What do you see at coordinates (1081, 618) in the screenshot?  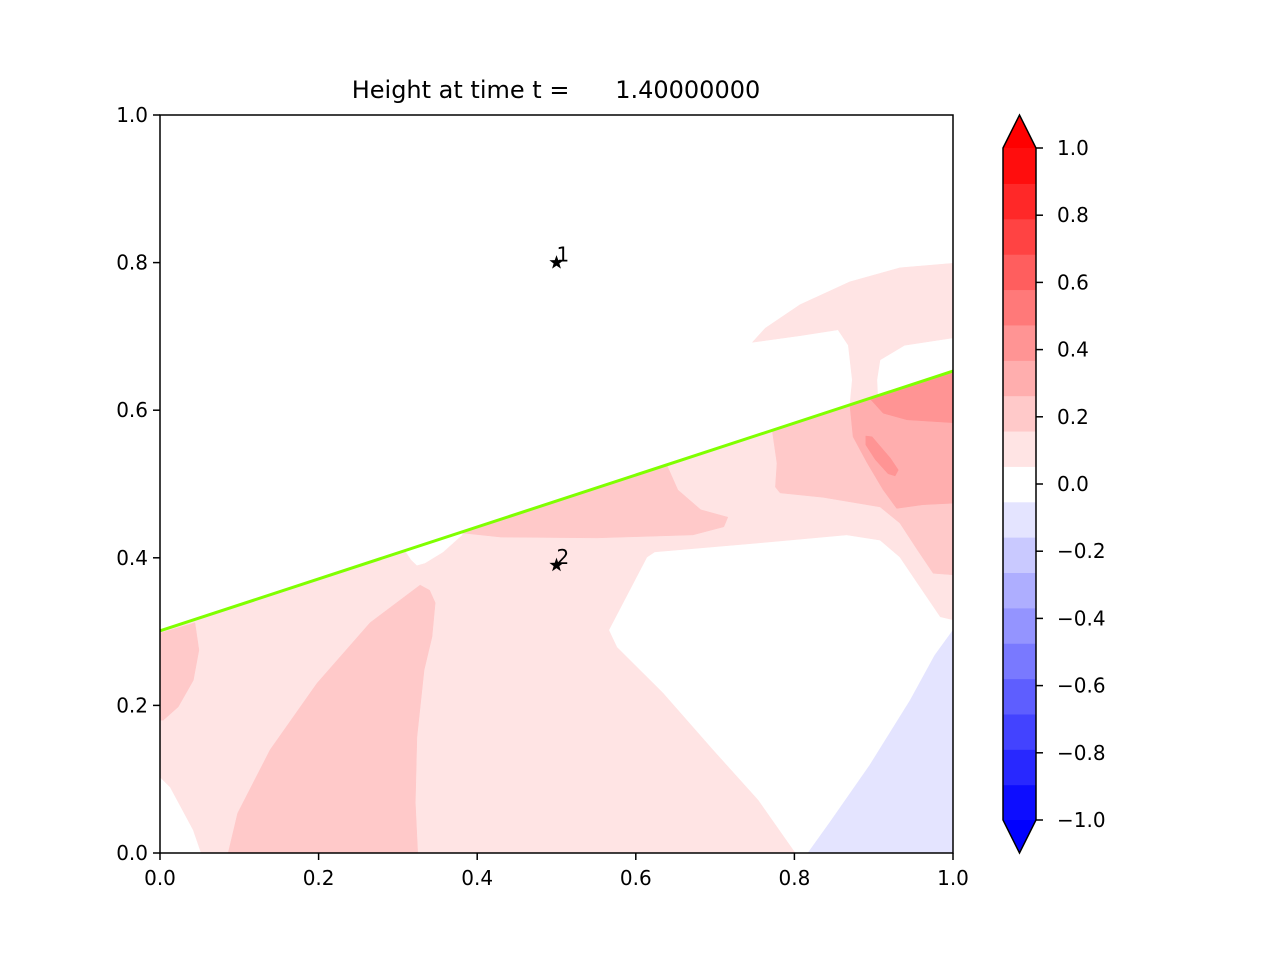 I see `colorbar-tick-label: −0.4` at bounding box center [1081, 618].